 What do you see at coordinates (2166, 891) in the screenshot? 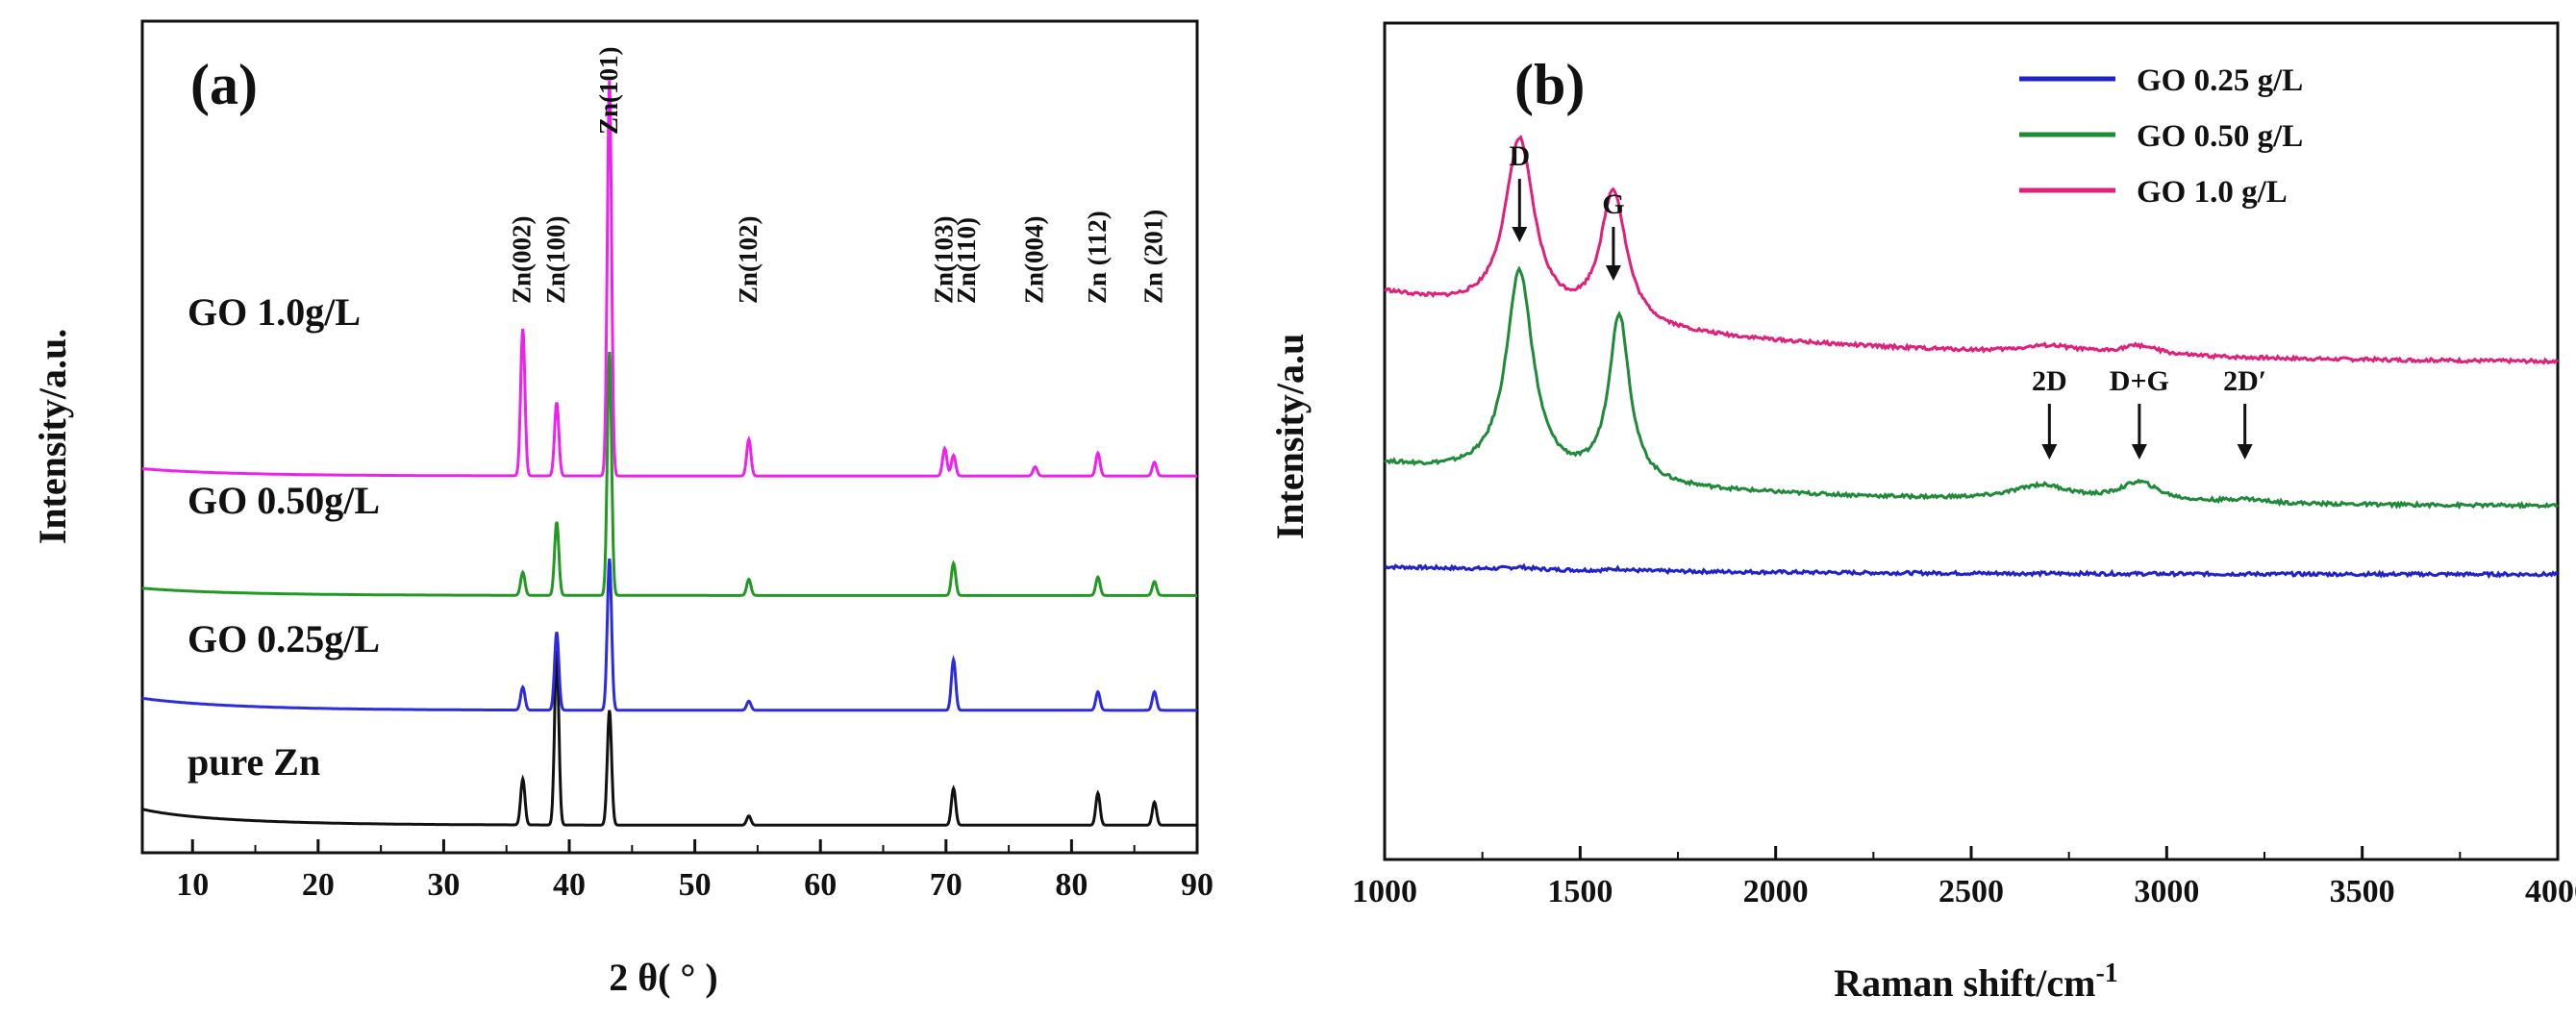
I see `x-tick-label-b-3000: 3000` at bounding box center [2166, 891].